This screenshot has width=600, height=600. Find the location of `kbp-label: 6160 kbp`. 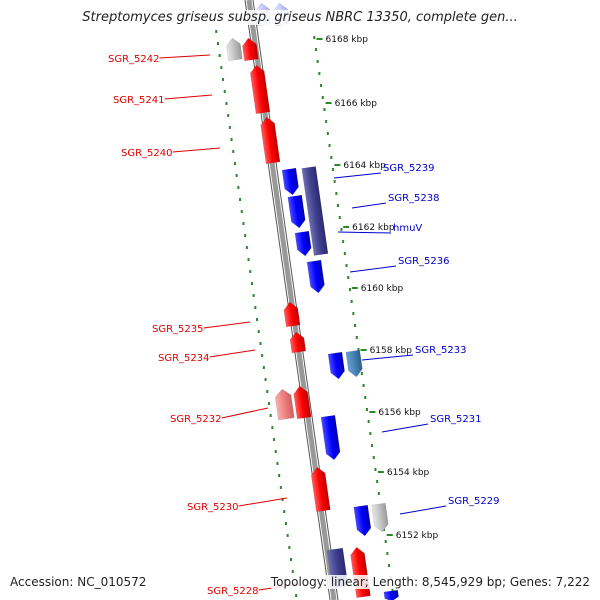

kbp-label: 6160 kbp is located at coordinates (382, 289).